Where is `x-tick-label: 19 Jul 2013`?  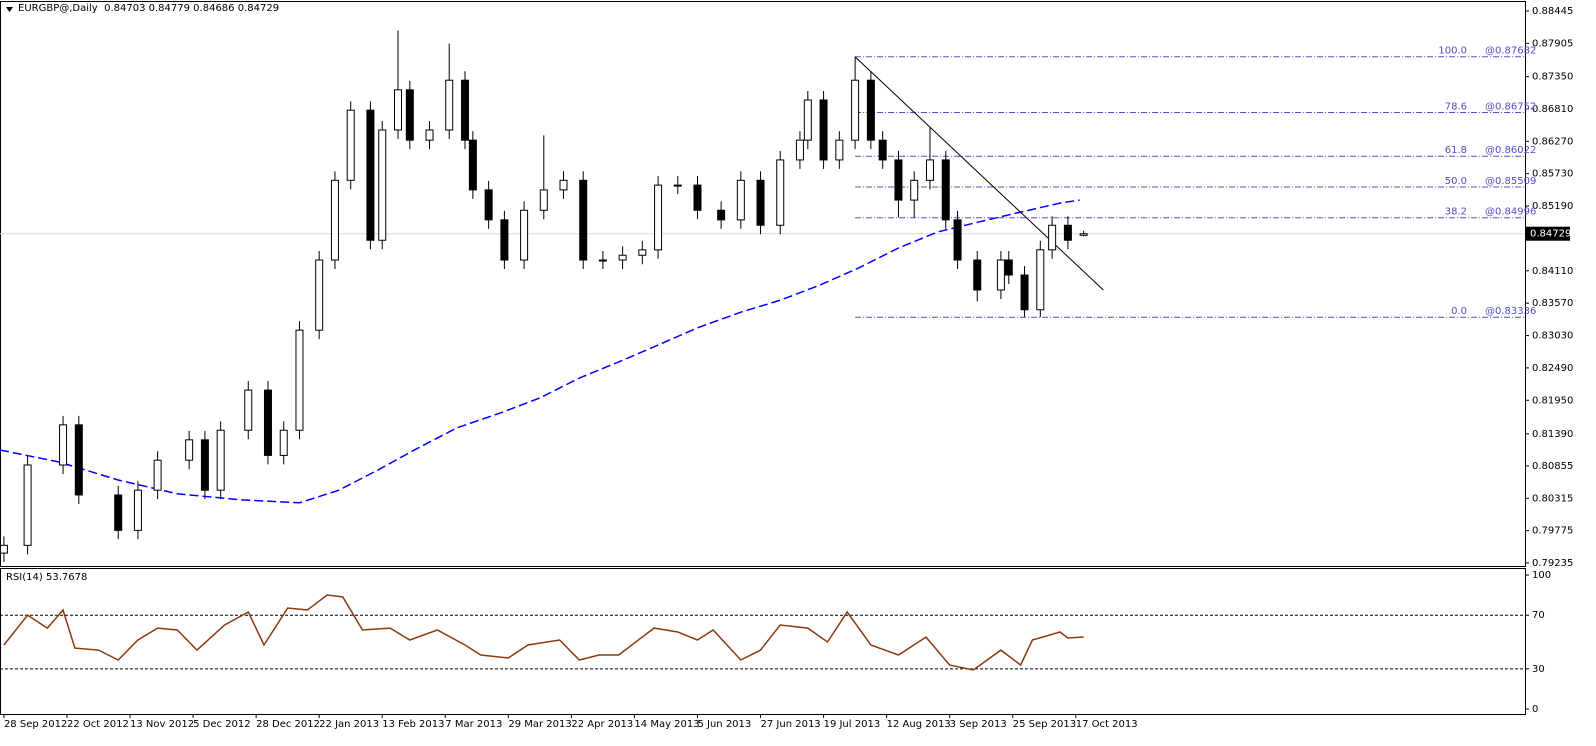 x-tick-label: 19 Jul 2013 is located at coordinates (852, 724).